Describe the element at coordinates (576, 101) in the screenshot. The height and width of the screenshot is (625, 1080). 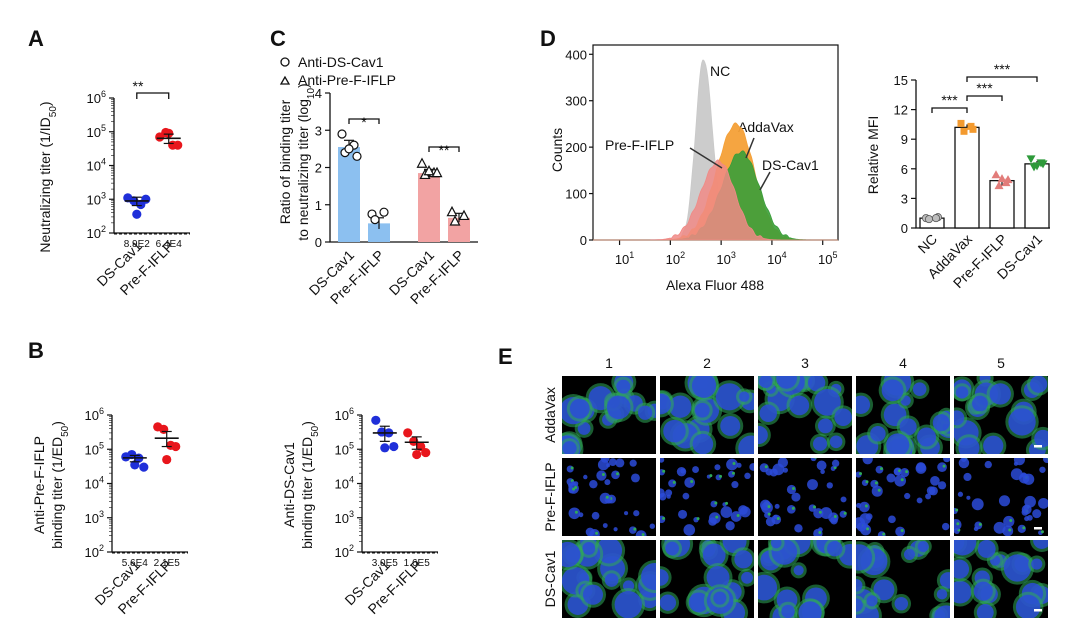
I see `histogram-y-tick-label: 300` at that location.